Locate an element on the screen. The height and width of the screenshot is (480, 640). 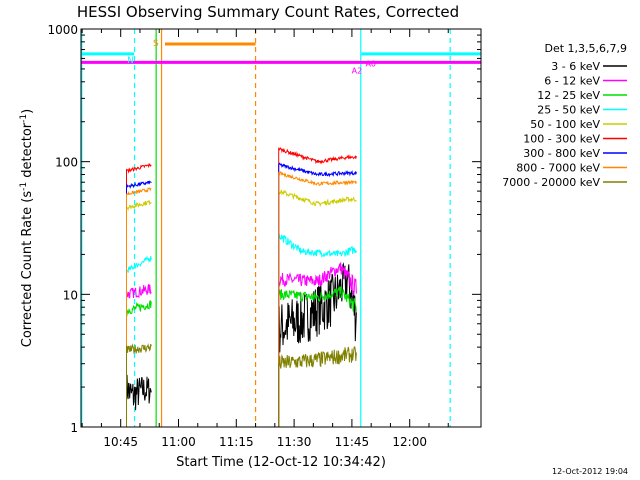
legend-label-6-12-kev: 6 - 12 keV is located at coordinates (572, 81).